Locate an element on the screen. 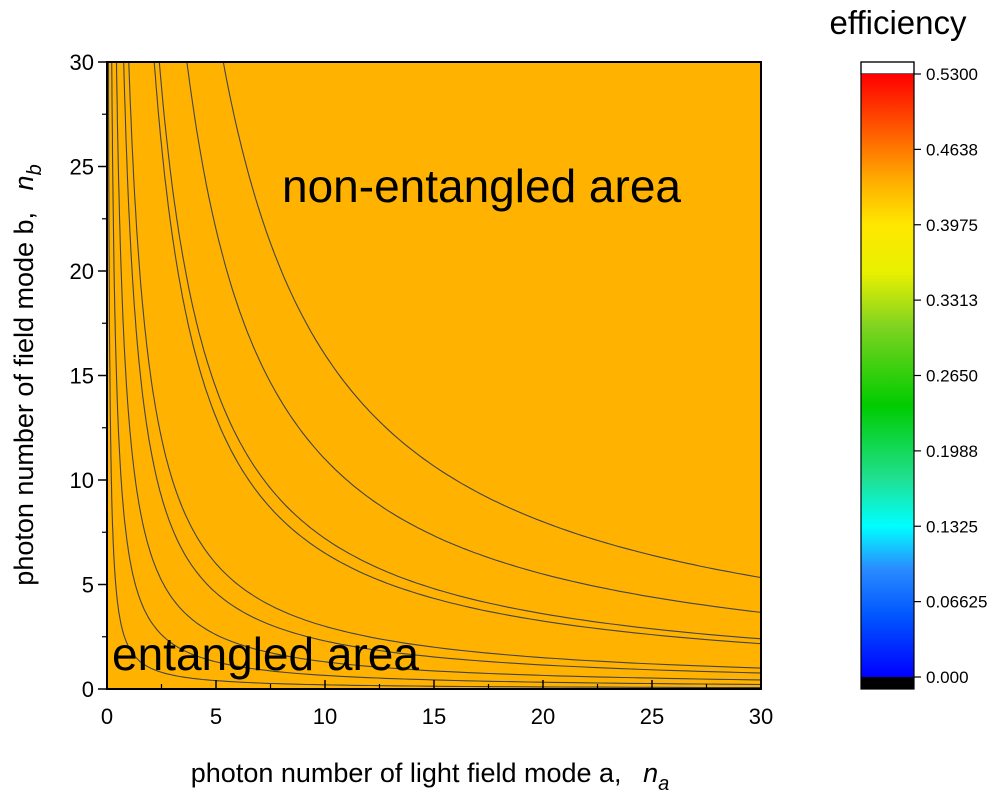 The width and height of the screenshot is (1000, 791). y-tick-label-5: 25 is located at coordinates (82, 167).